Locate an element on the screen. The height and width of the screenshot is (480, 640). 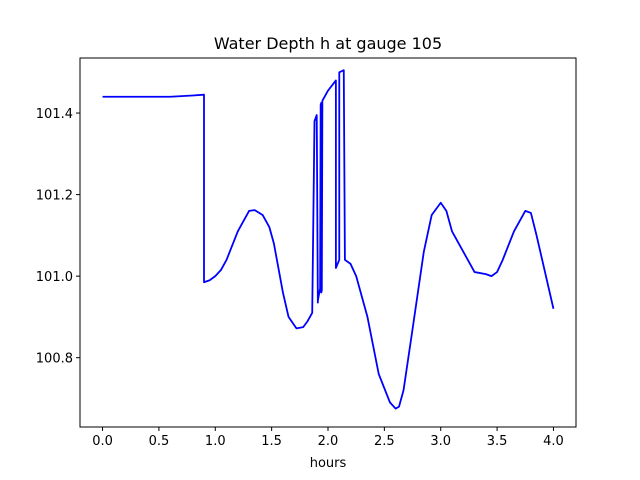
x-tick-label: 0.0 is located at coordinates (102, 441).